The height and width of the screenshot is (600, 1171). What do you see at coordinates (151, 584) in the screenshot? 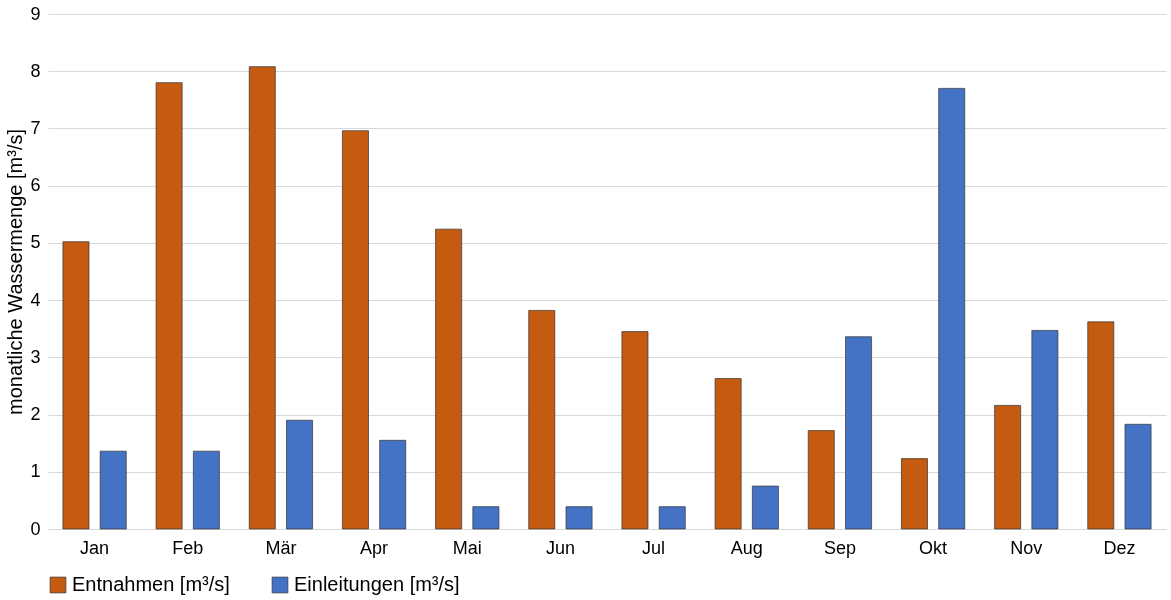
I see `legend-label: Entnahmen [m³/s]` at bounding box center [151, 584].